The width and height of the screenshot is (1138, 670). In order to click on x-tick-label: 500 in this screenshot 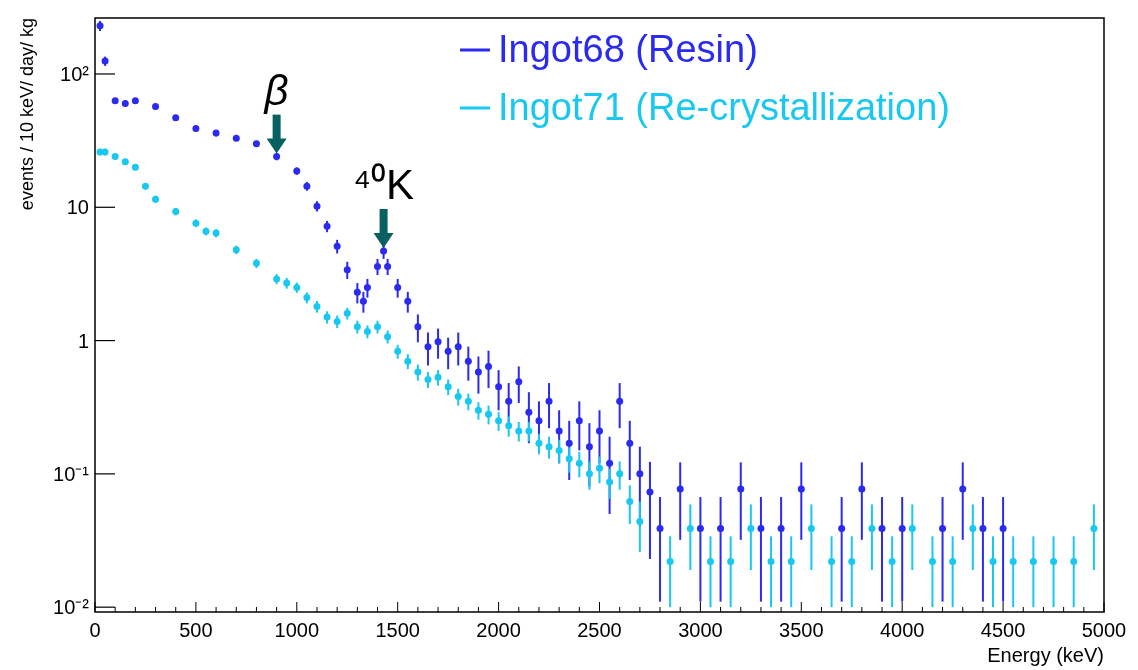, I will do `click(196, 630)`.